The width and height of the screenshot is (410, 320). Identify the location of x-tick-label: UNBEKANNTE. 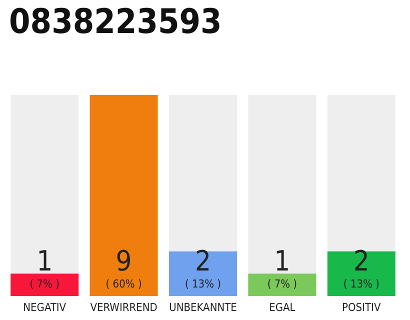
(203, 307).